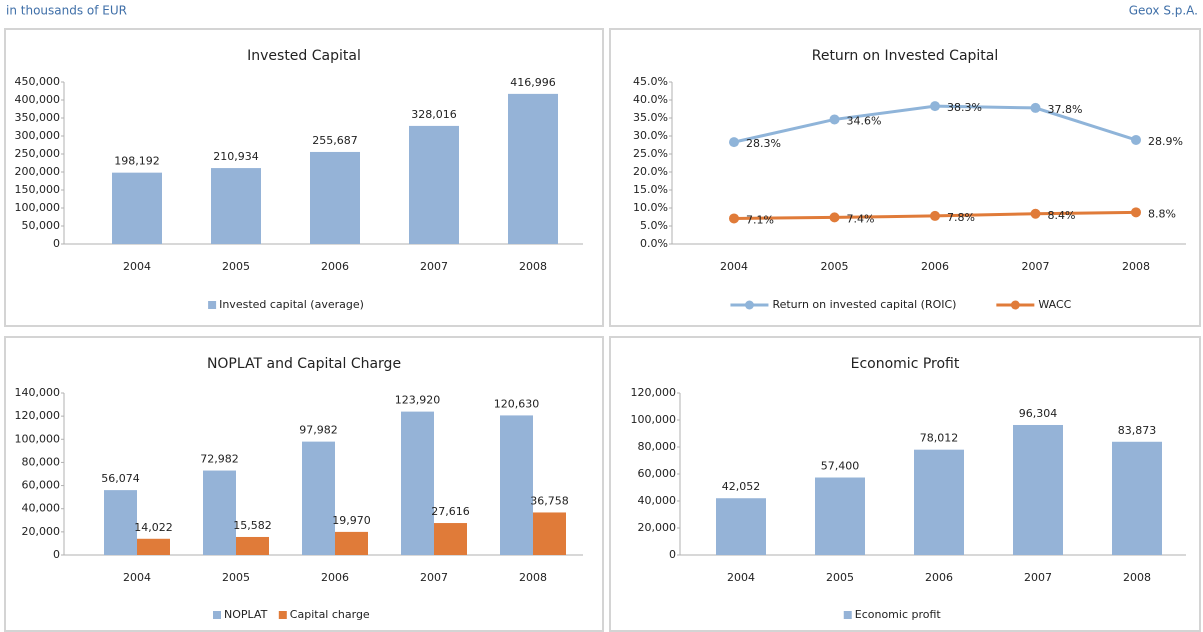 The height and width of the screenshot is (632, 1203). What do you see at coordinates (330, 614) in the screenshot?
I see `legend-label: Capital charge` at bounding box center [330, 614].